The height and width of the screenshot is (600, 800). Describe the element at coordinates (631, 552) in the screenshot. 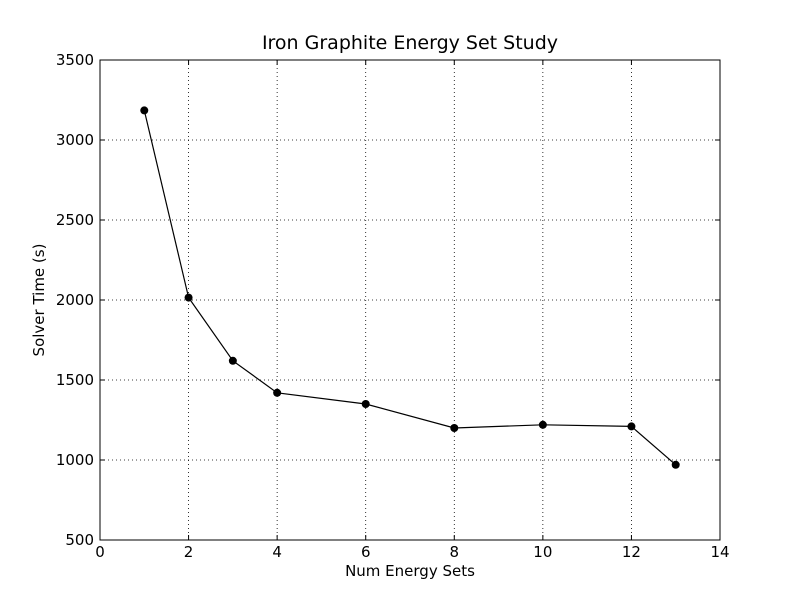

I see `x-tick-label: 12` at that location.